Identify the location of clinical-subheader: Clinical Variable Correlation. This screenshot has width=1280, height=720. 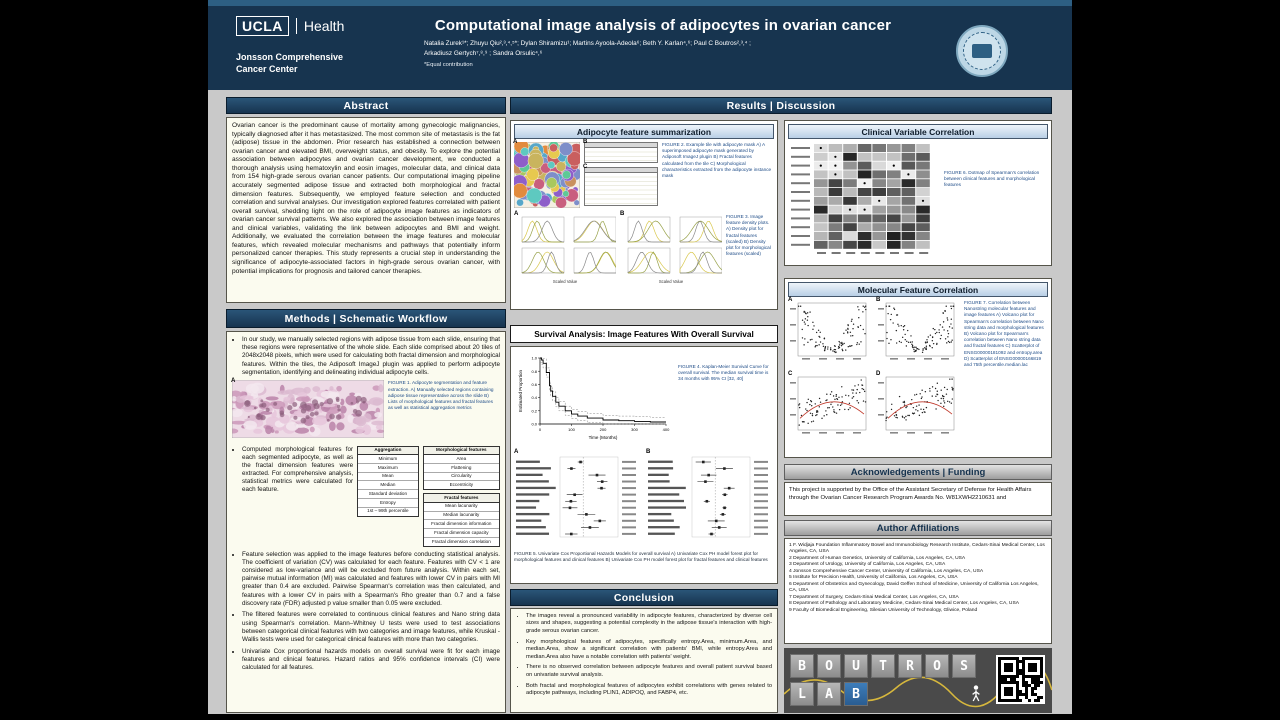
(918, 131).